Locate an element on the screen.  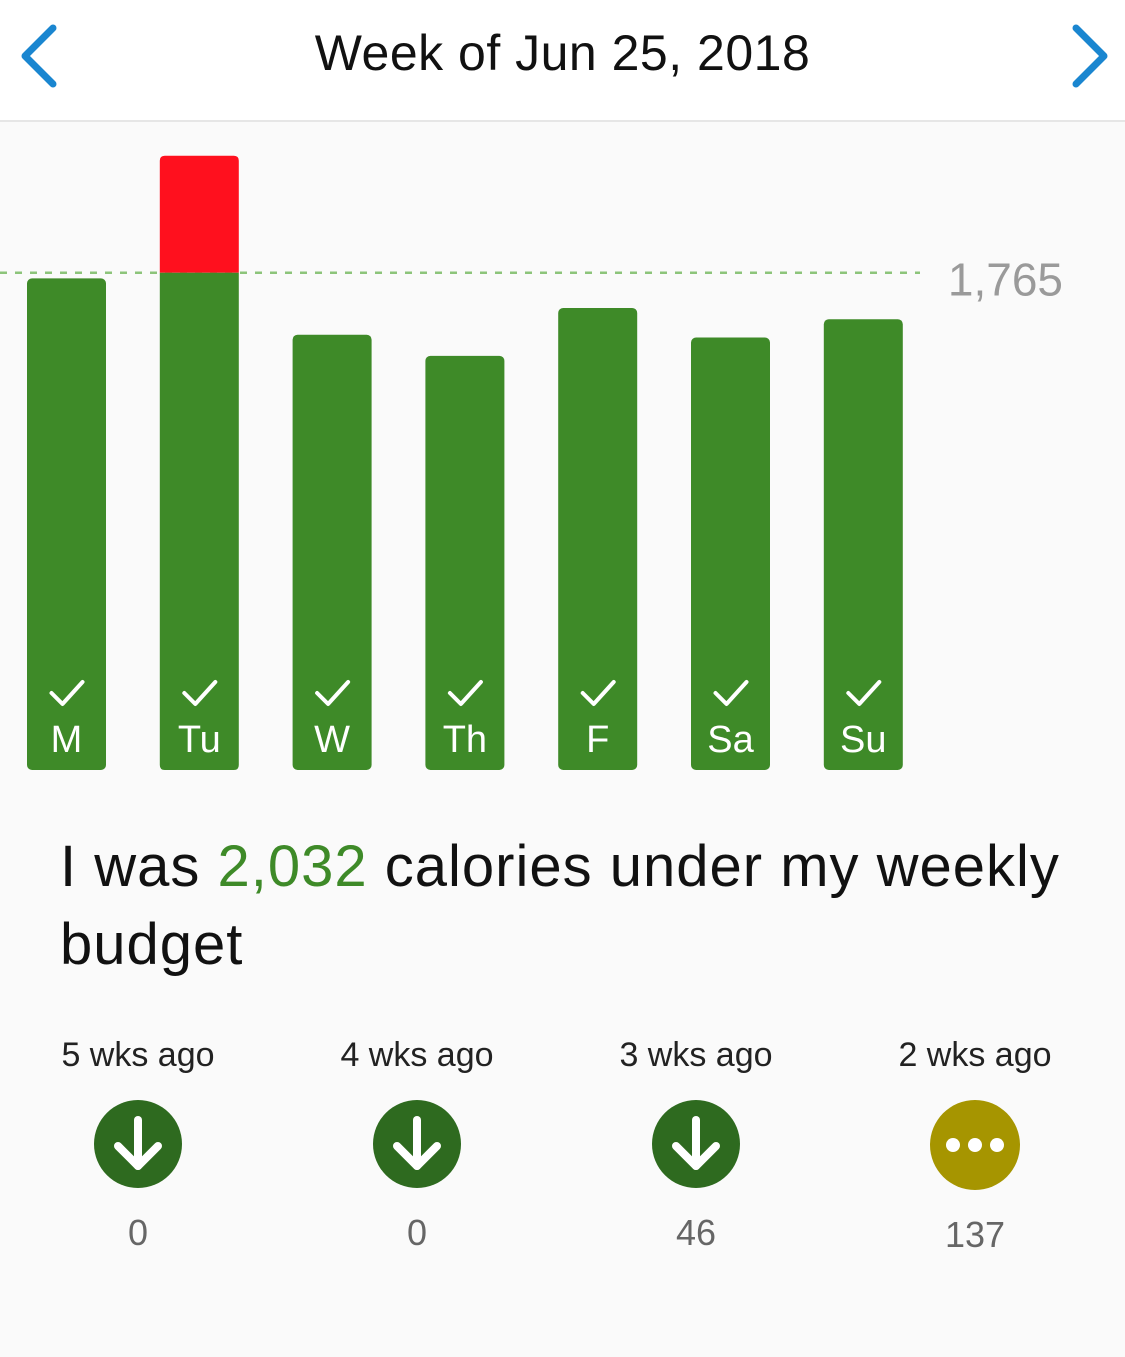
history-value: 137 is located at coordinates (975, 1234).